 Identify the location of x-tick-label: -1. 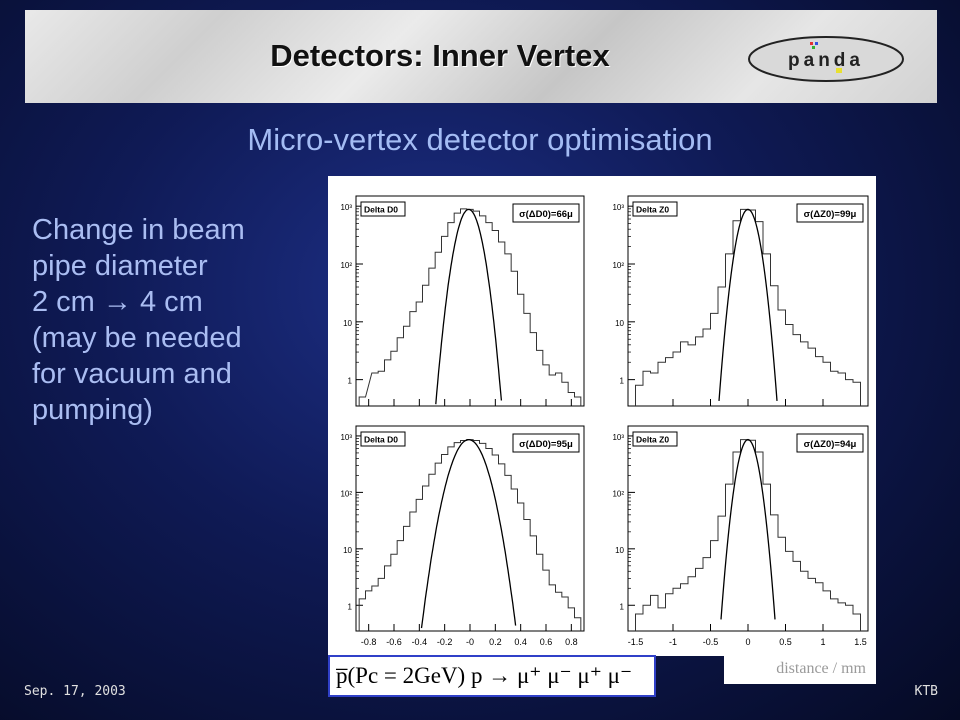
(673, 642).